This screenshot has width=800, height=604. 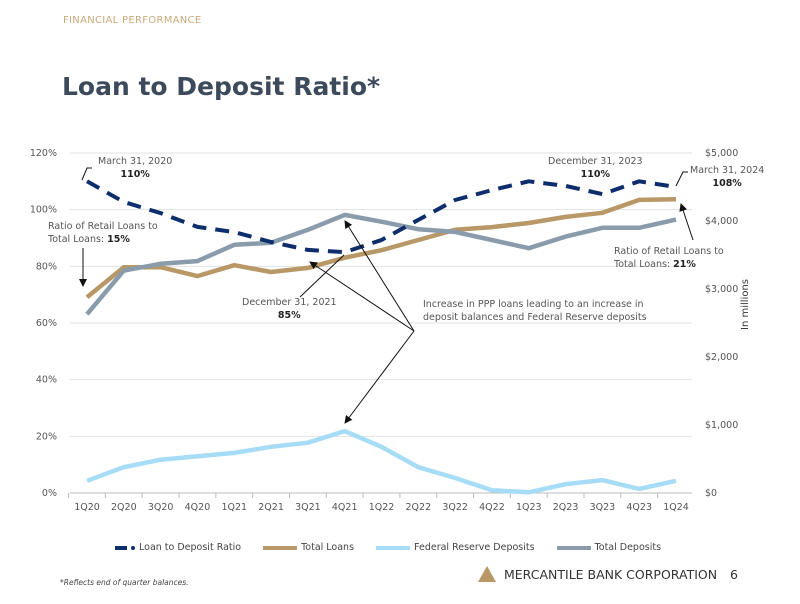 I want to click on series-line-federal-reserve-deposits, so click(x=381, y=461).